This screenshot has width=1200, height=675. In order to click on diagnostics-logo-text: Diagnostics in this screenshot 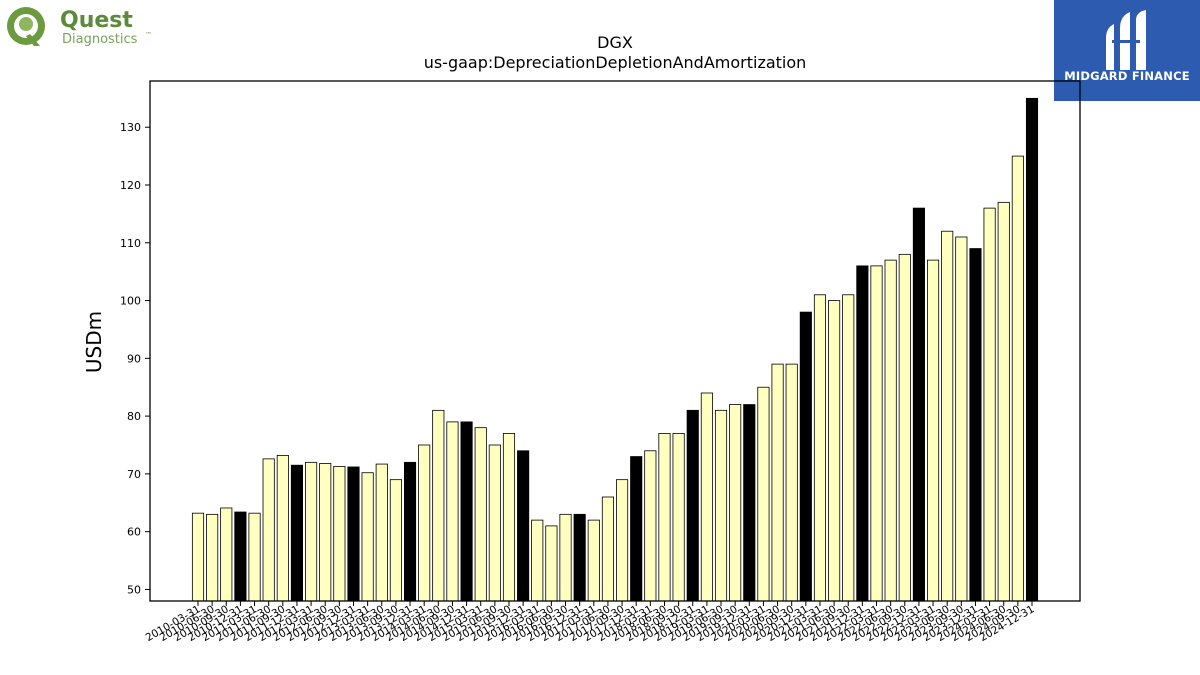, I will do `click(100, 39)`.